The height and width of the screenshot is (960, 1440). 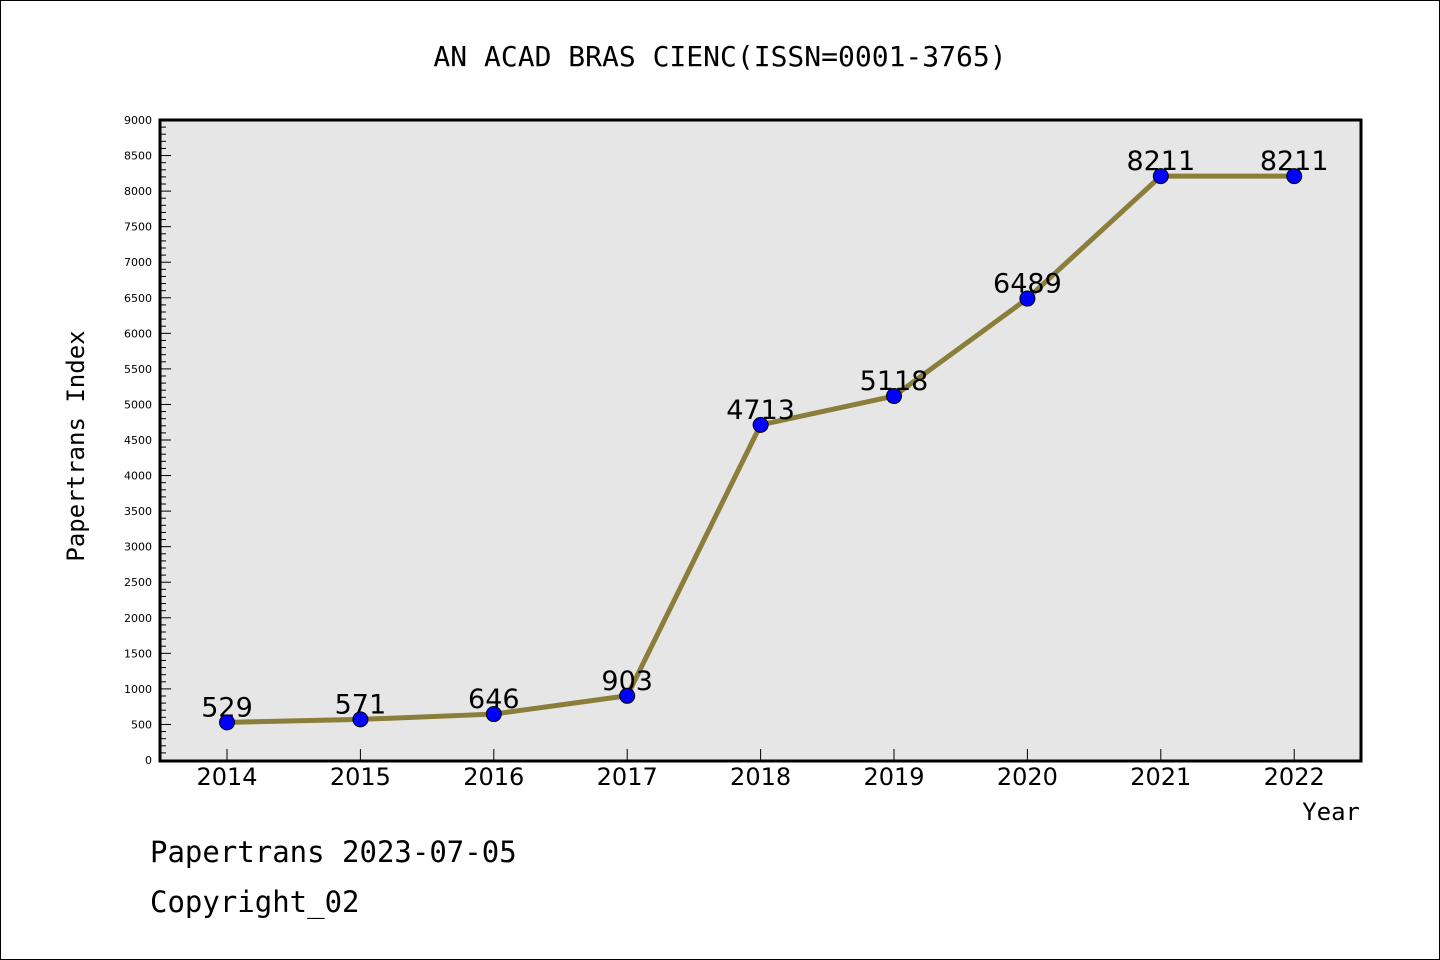 I want to click on y-tick-label: 7000, so click(x=138, y=262).